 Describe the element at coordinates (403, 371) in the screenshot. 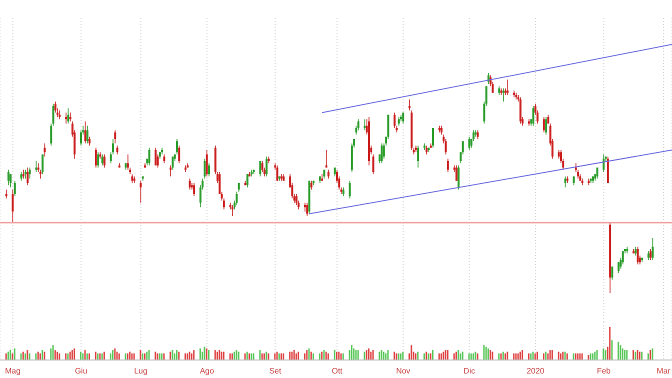

I see `x-tick-label: Nov` at that location.